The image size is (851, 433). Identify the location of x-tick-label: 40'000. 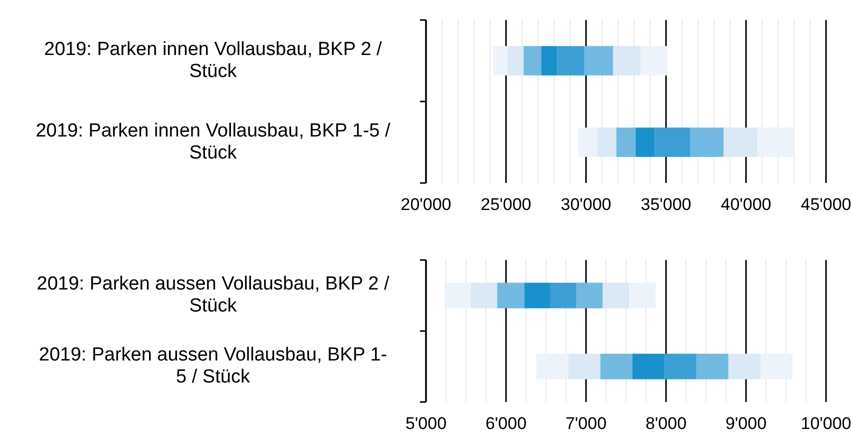
(746, 204).